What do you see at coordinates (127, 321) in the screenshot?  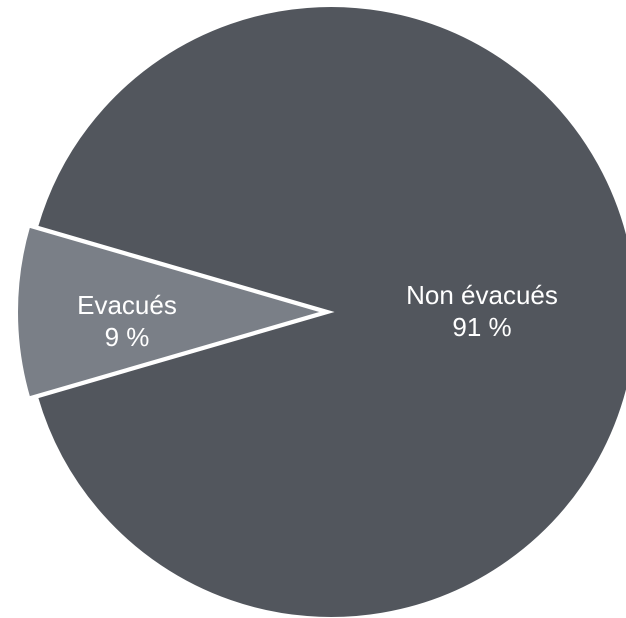 I see `slice-label-evacues: Evacués 9 %` at bounding box center [127, 321].